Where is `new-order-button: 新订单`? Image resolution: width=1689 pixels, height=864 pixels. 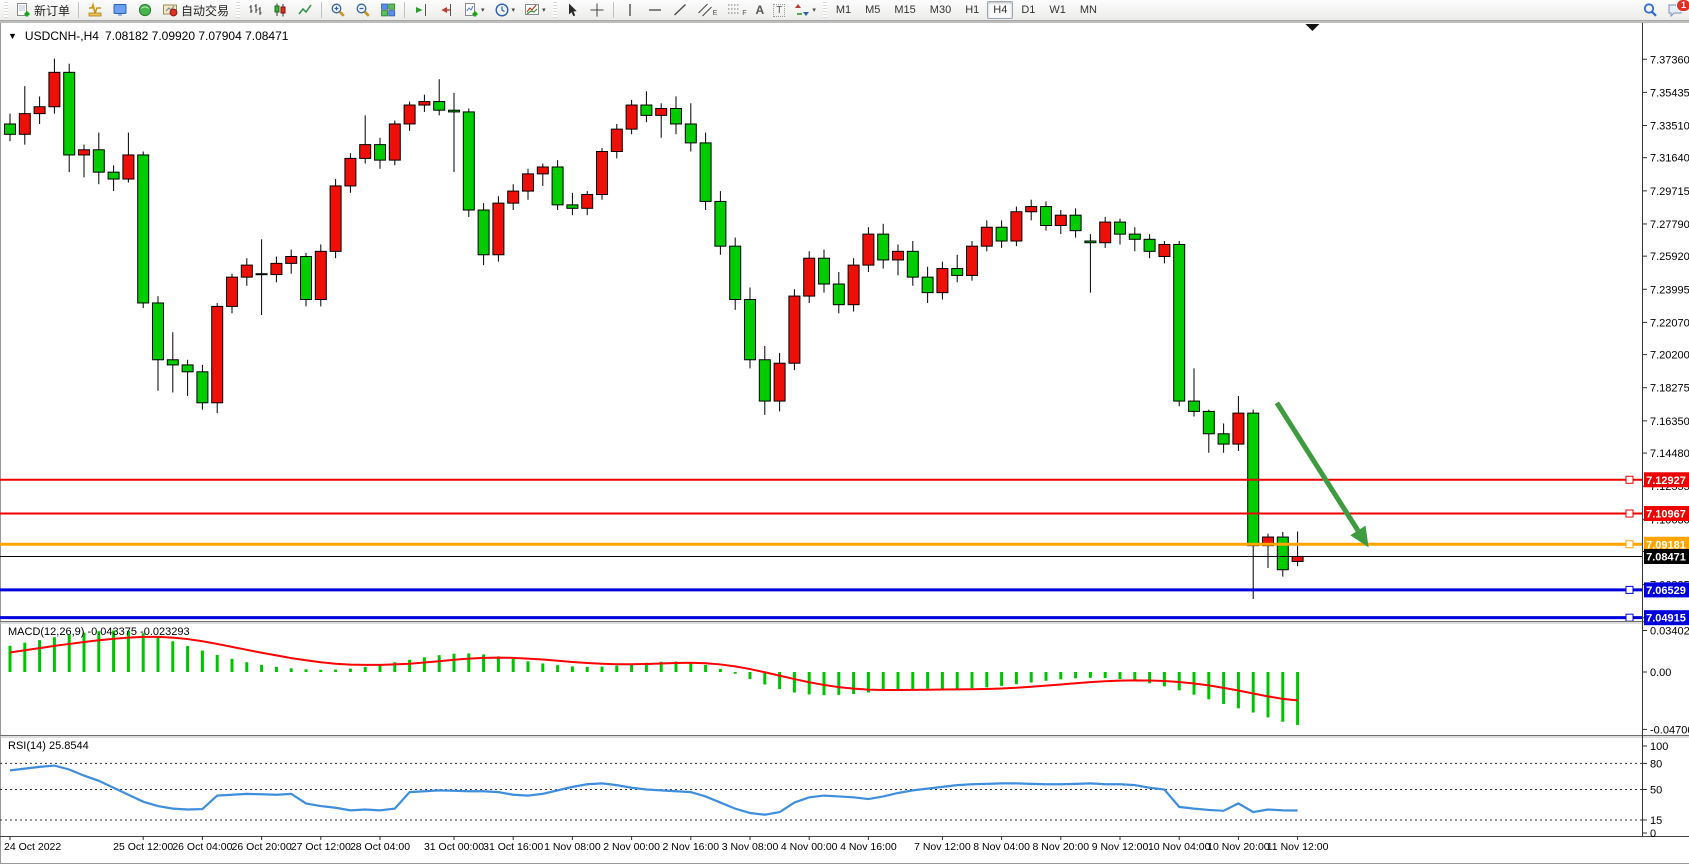 new-order-button: 新订单 is located at coordinates (42, 10).